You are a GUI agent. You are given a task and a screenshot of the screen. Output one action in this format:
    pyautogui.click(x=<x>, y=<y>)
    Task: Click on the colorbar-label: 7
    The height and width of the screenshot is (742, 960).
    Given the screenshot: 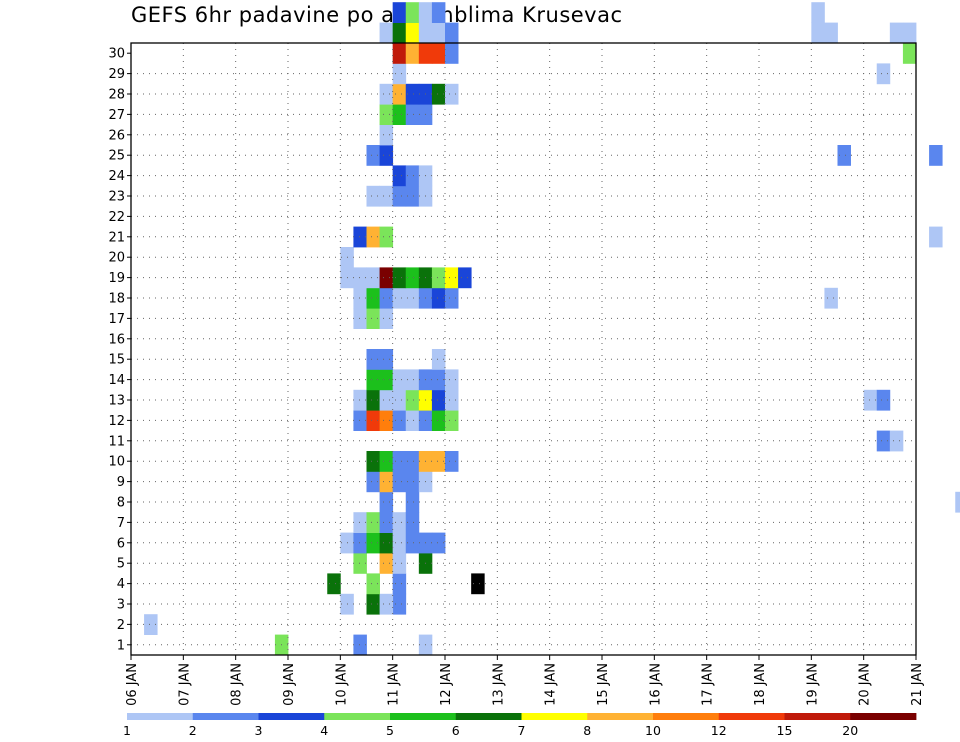 What is the action you would take?
    pyautogui.click(x=522, y=730)
    